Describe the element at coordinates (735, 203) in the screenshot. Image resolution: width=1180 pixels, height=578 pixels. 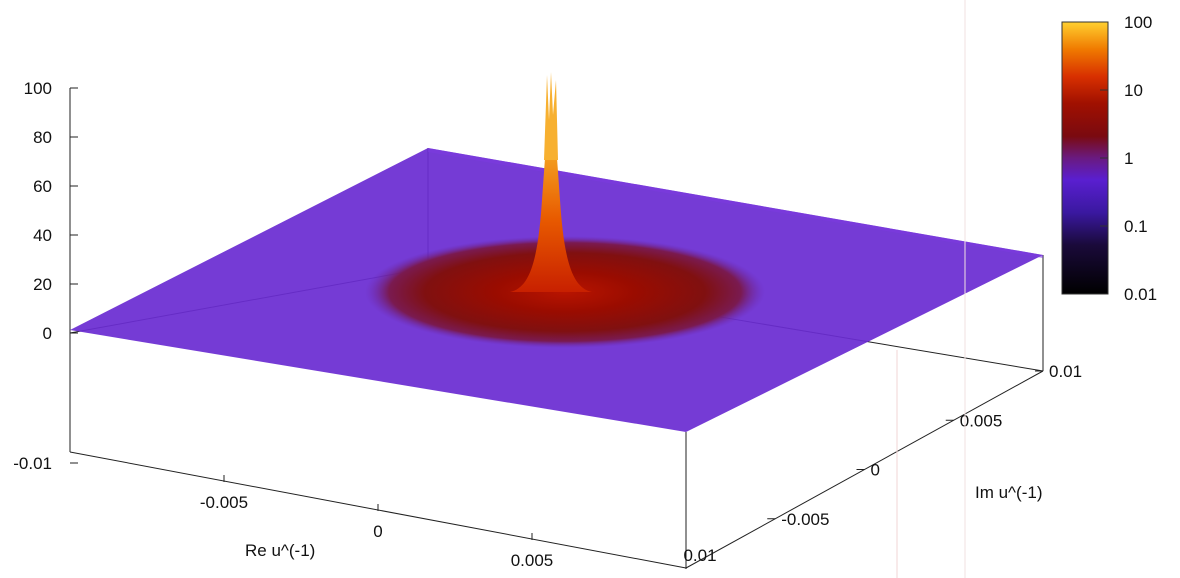
I see `surface-edge` at that location.